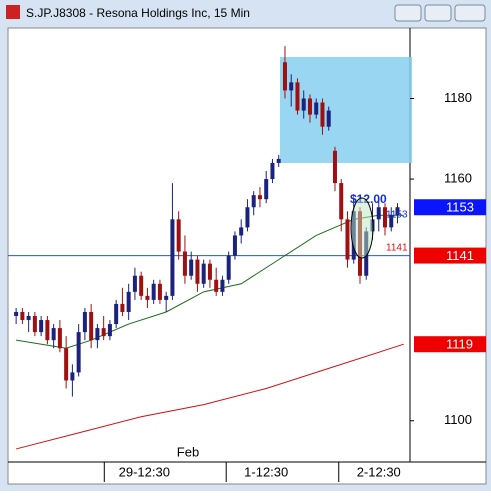 The height and width of the screenshot is (496, 491). I want to click on price-tag-label: 1153, so click(460, 207).